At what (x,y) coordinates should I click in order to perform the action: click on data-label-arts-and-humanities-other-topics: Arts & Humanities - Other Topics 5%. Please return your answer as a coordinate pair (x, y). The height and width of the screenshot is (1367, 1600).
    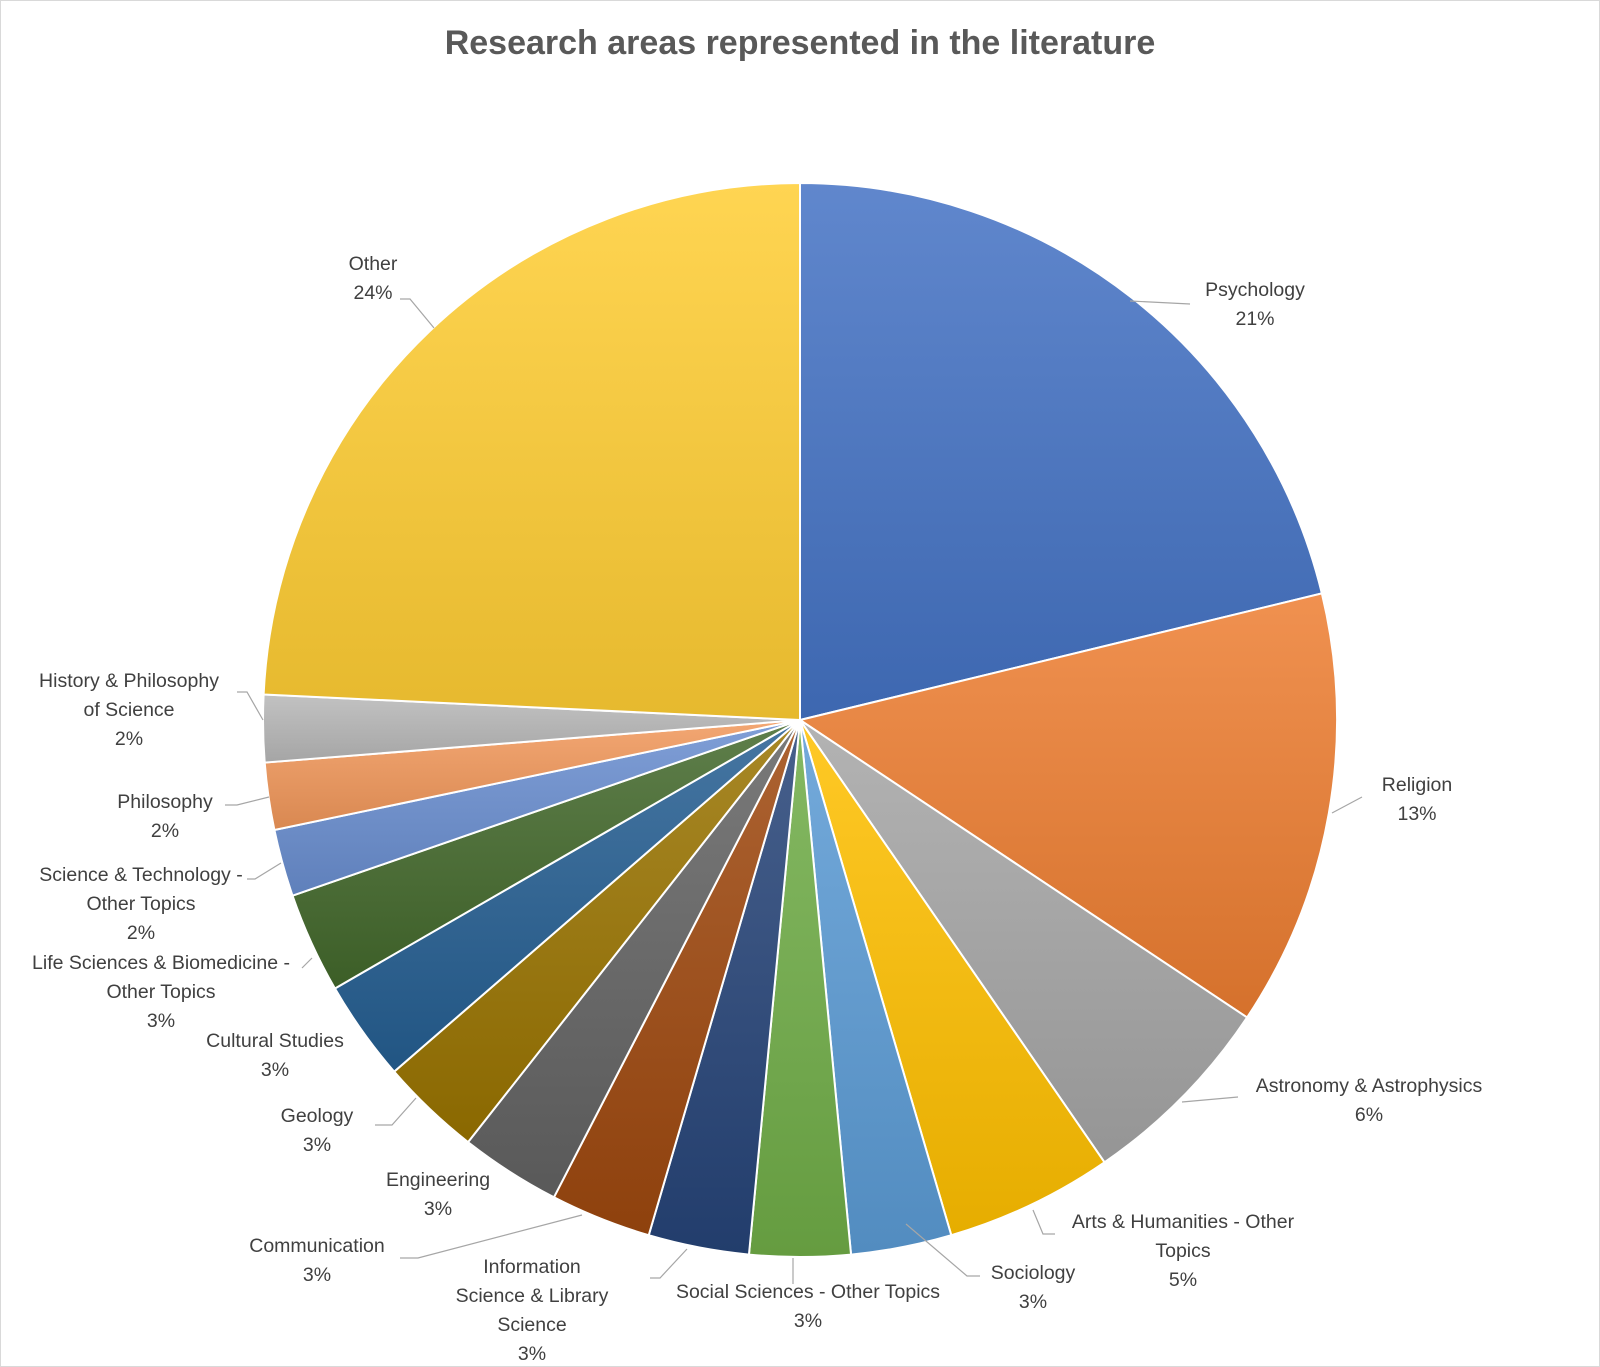
    Looking at the image, I should click on (1183, 1251).